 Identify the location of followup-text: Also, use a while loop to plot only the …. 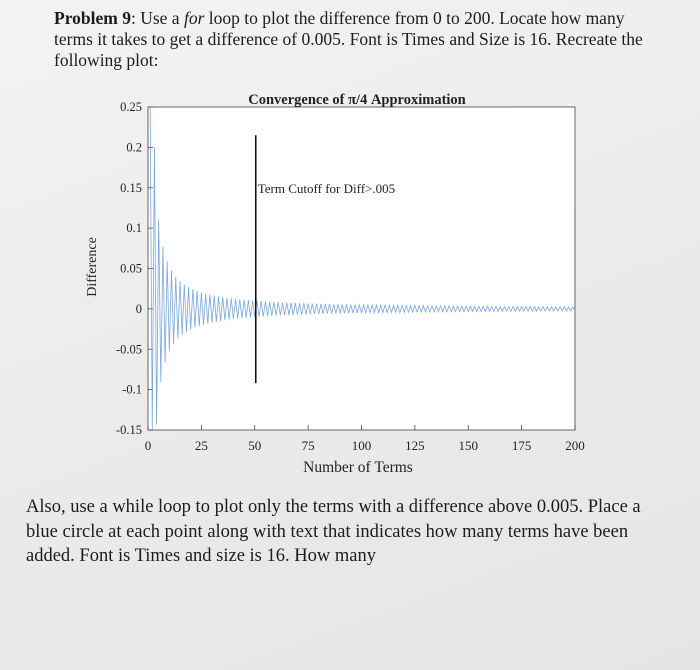
(333, 531).